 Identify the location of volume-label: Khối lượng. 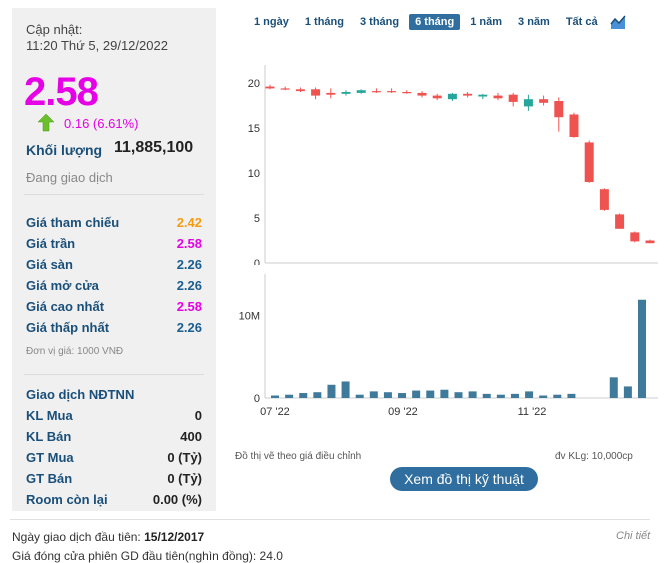
(64, 150).